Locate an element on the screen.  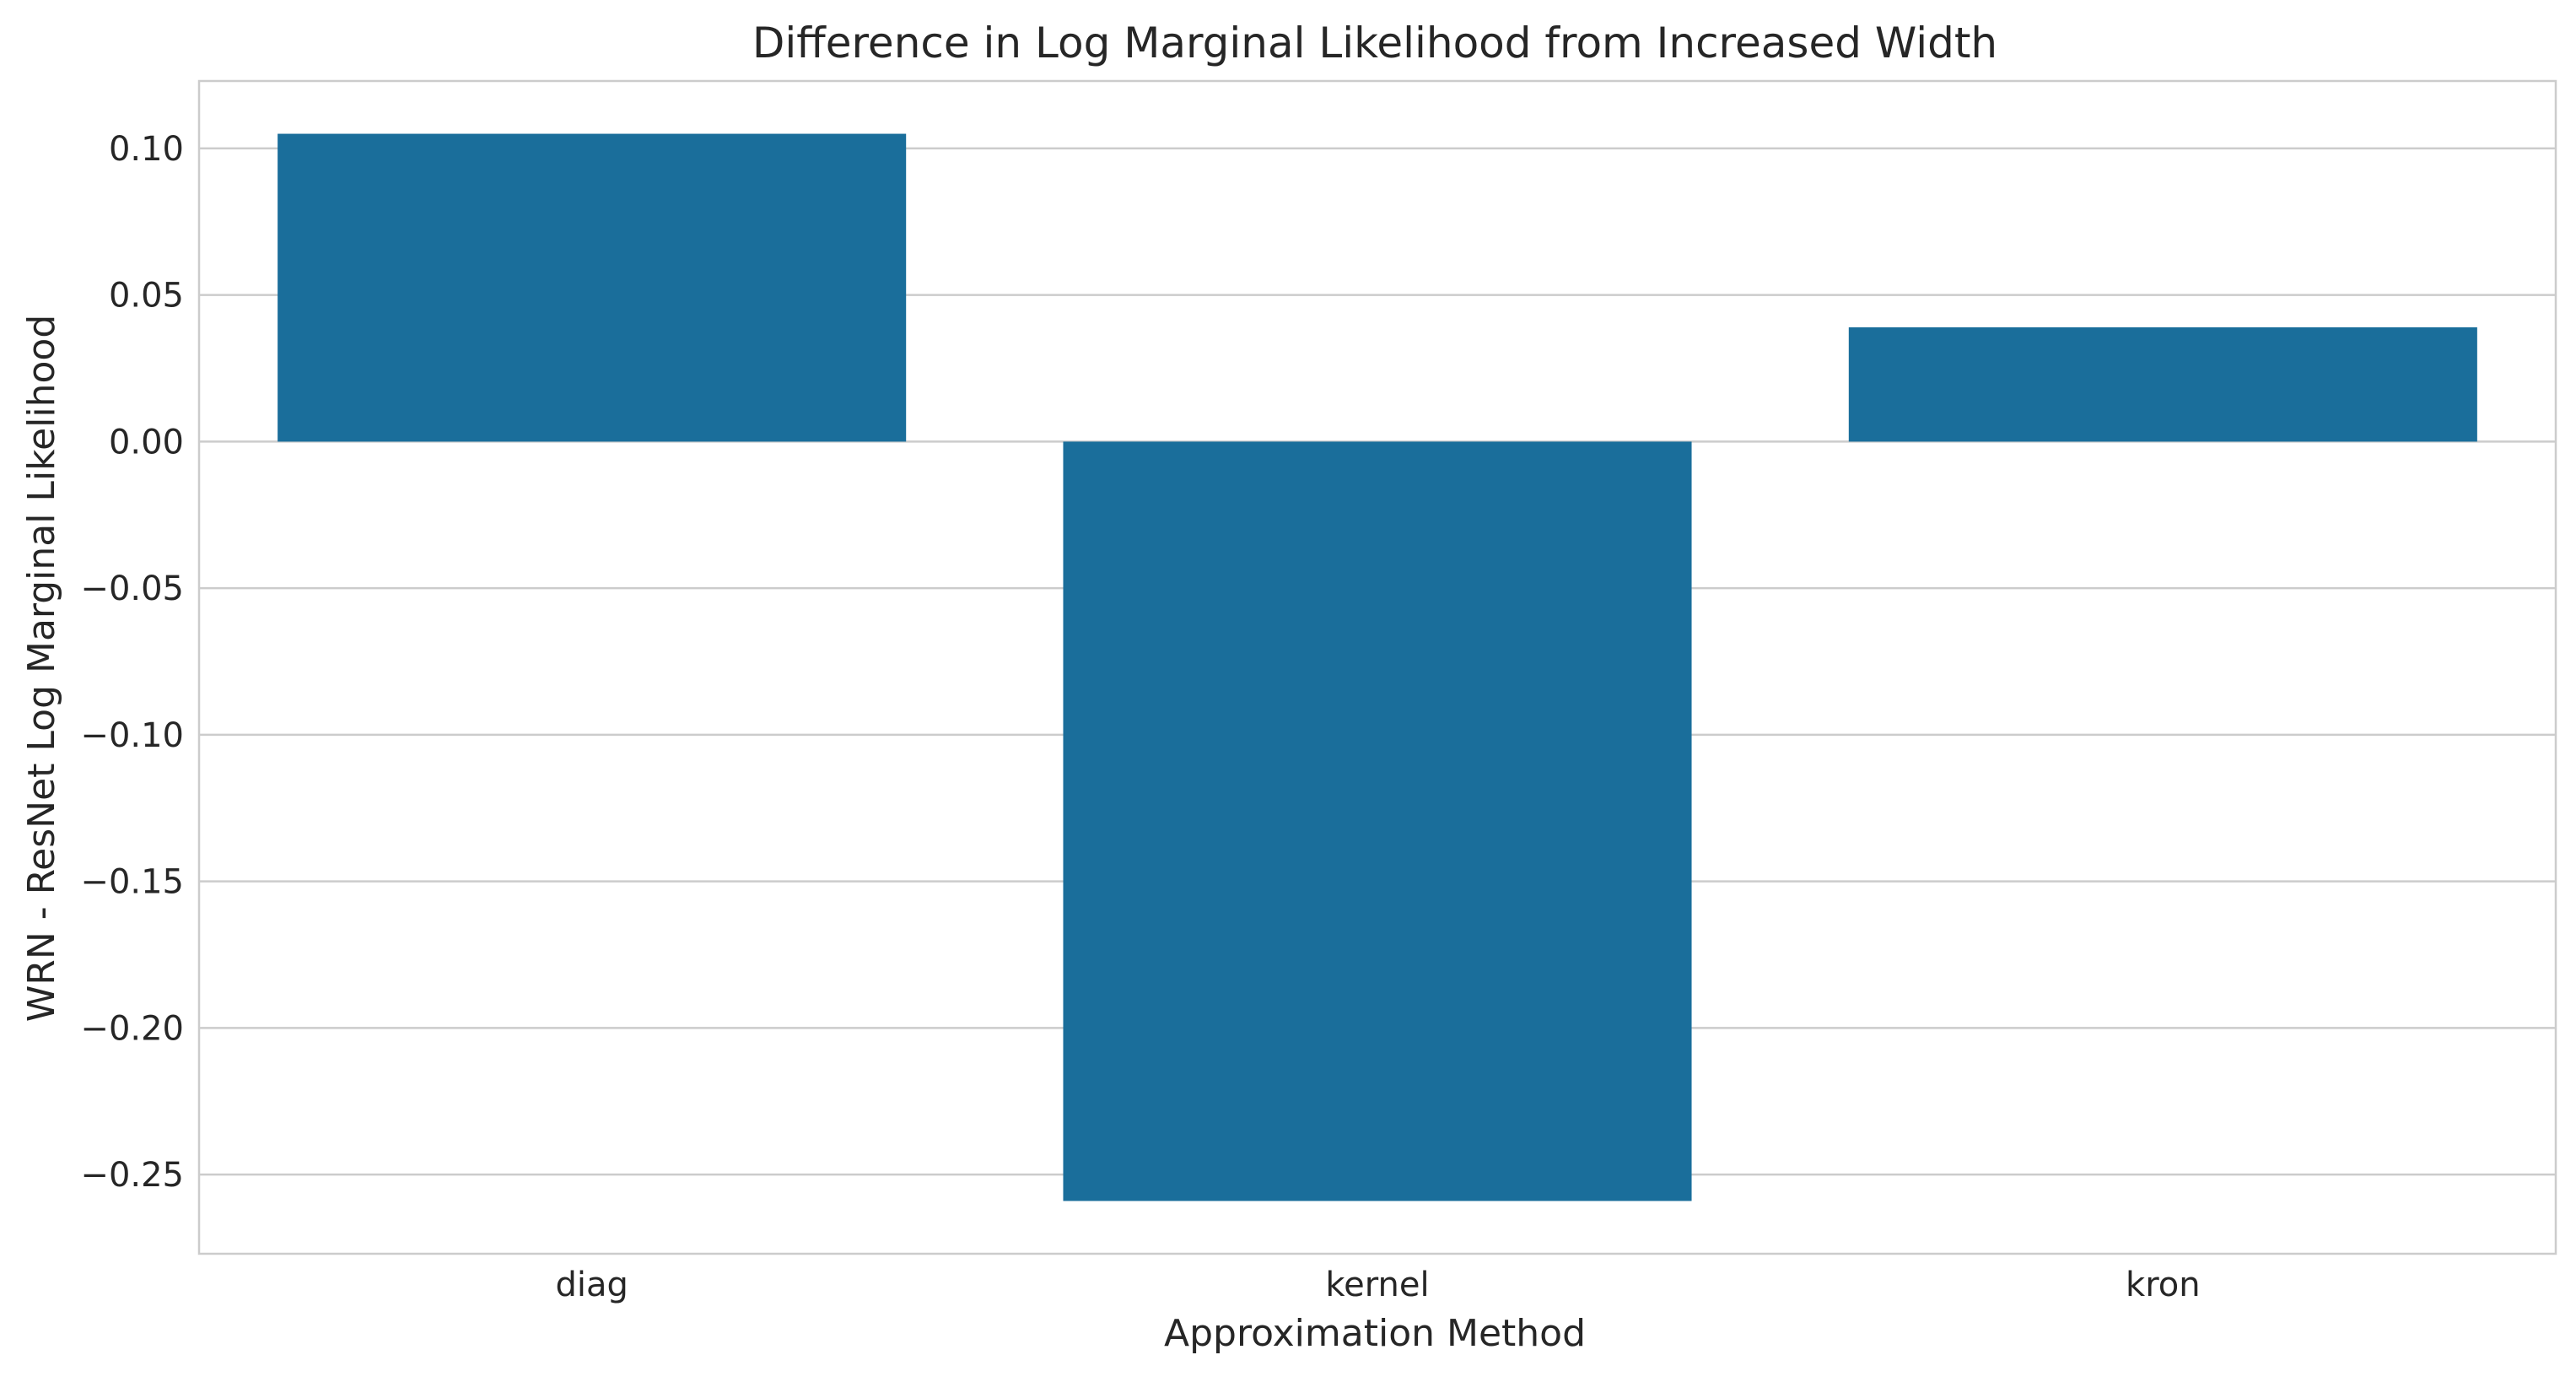
bar-kron is located at coordinates (2162, 384).